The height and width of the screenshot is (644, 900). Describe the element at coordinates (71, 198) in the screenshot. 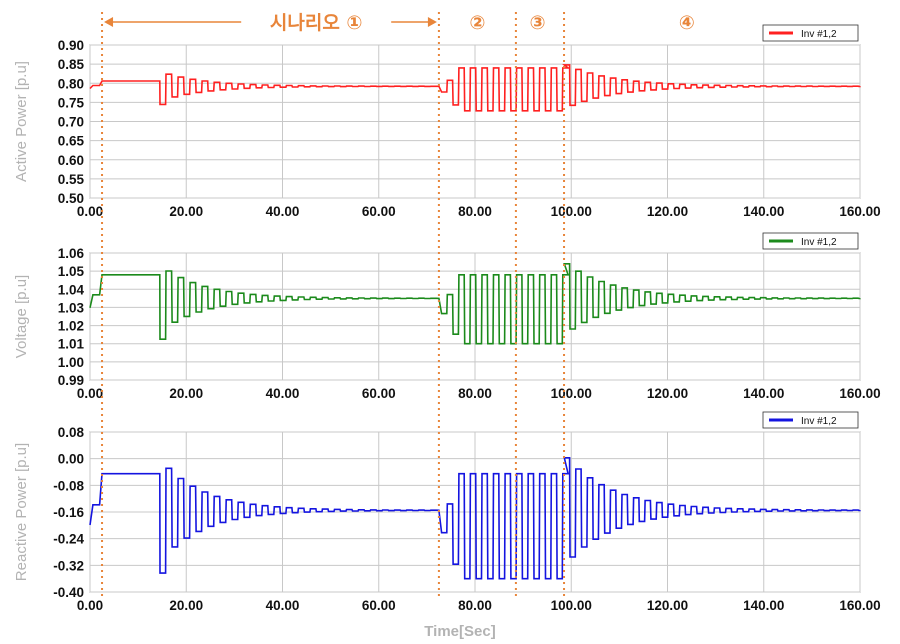

I see `y-tick-label: 0.50` at that location.